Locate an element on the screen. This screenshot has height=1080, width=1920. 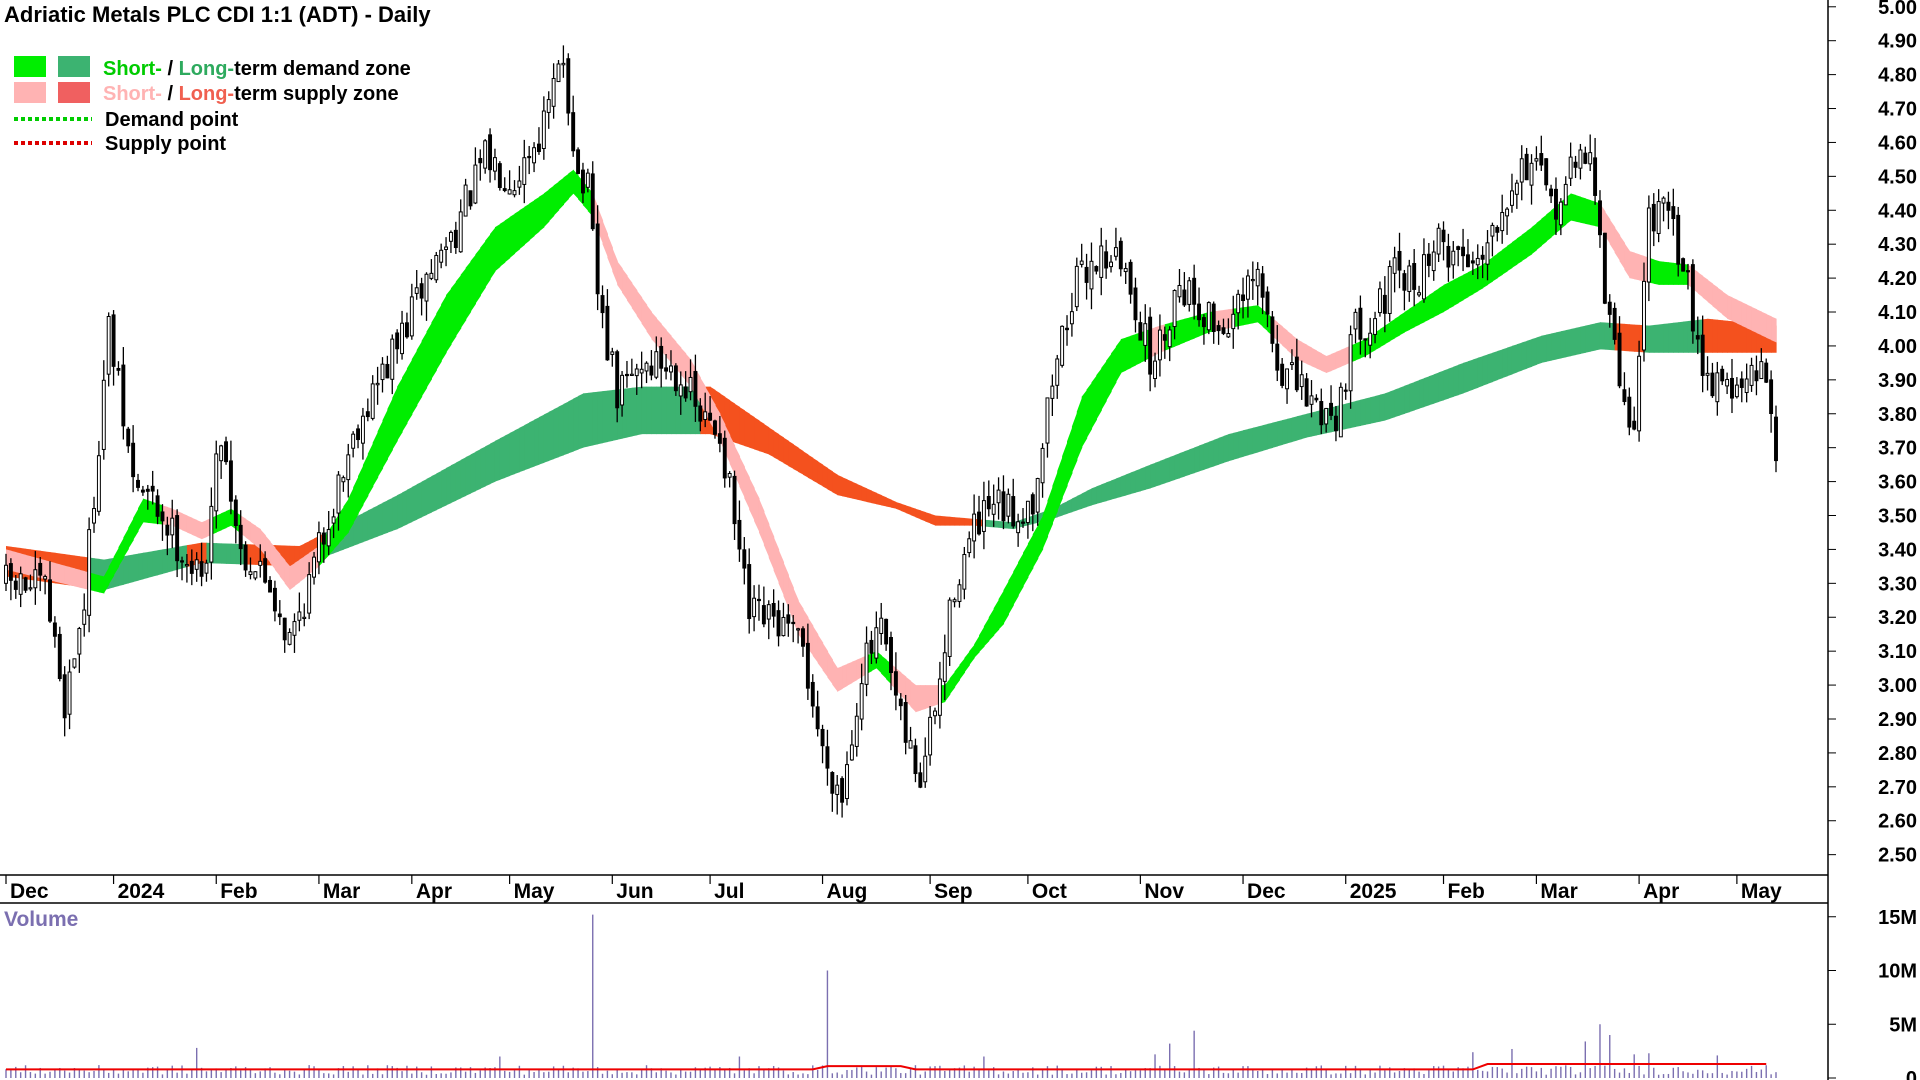
price-tick-label: 3.40 is located at coordinates (1897, 550).